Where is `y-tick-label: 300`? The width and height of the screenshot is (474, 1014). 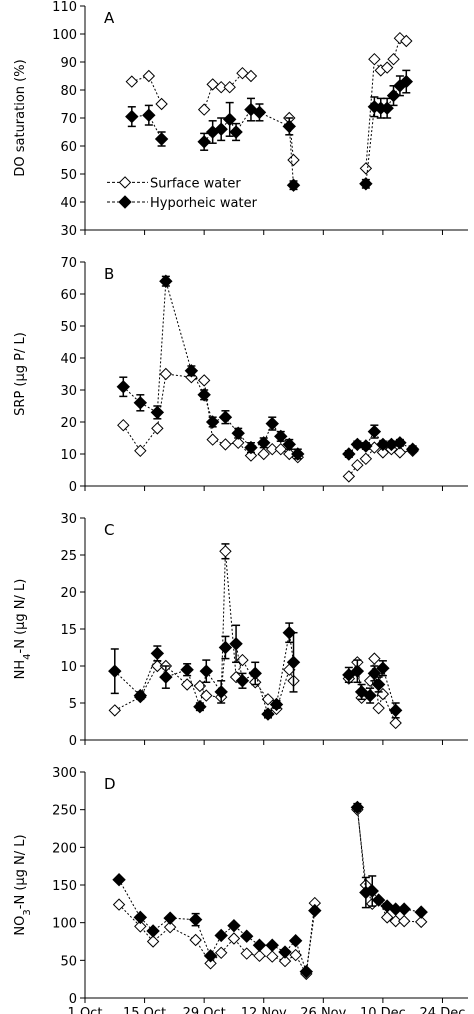
y-tick-label: 300 is located at coordinates (64, 773).